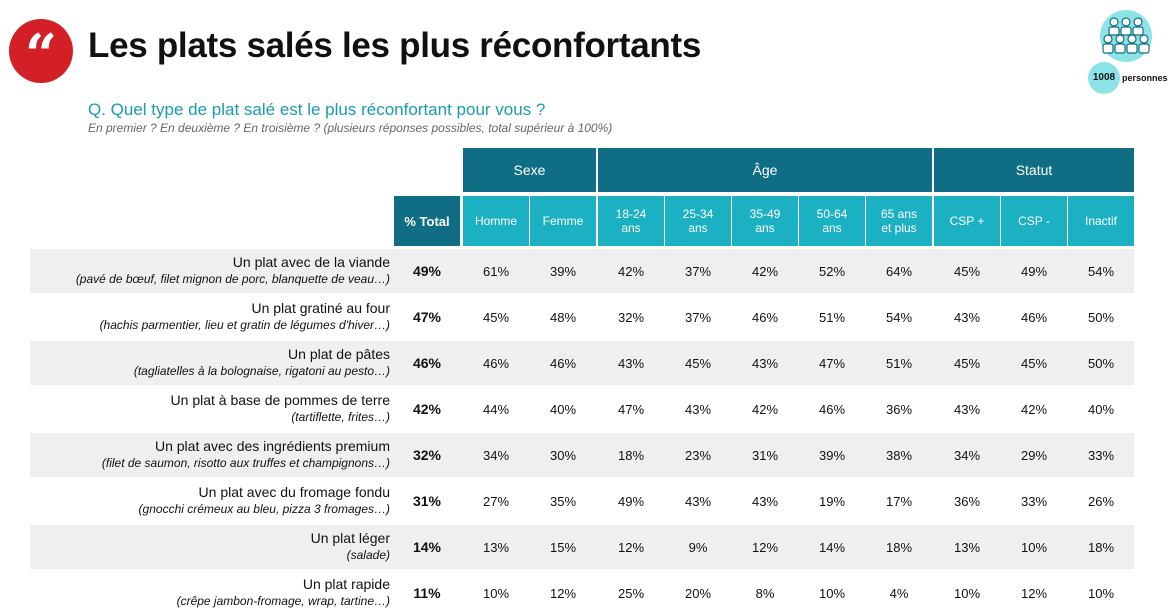 The width and height of the screenshot is (1176, 616). Describe the element at coordinates (967, 501) in the screenshot. I see `cell-value: 36%` at that location.